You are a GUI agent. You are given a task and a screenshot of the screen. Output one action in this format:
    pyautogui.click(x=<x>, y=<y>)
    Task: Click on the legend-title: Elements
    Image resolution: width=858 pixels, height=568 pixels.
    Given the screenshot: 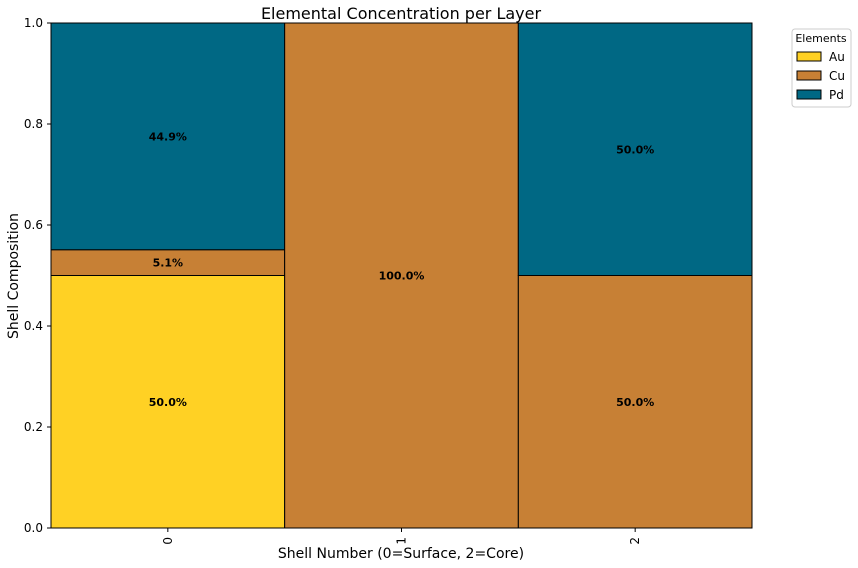 What is the action you would take?
    pyautogui.click(x=821, y=38)
    